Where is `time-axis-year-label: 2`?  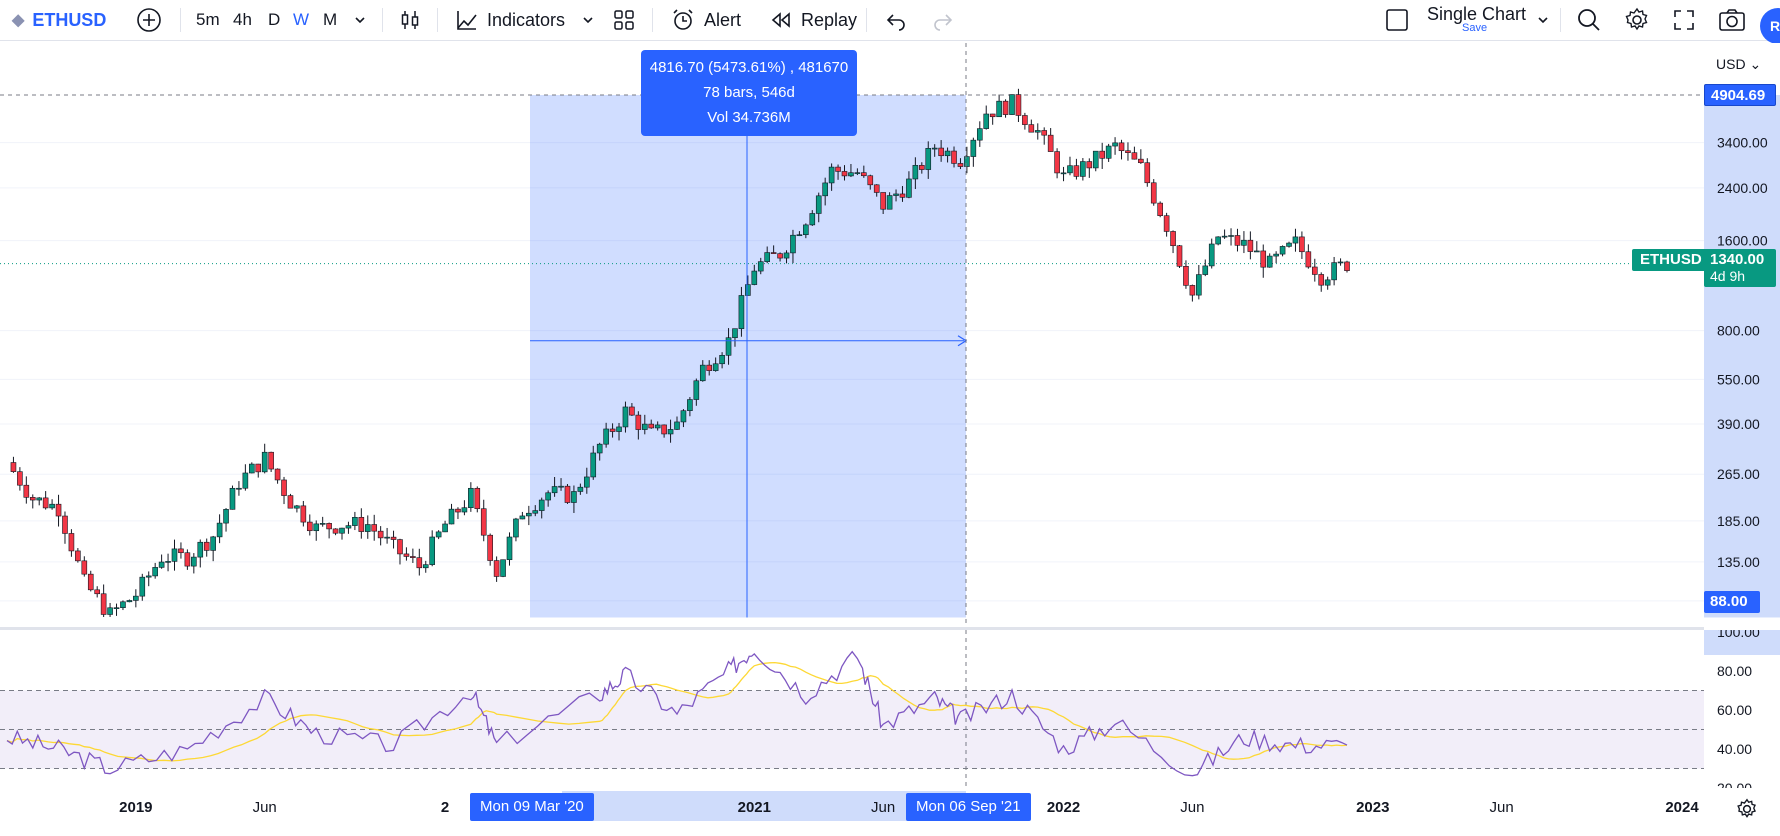
time-axis-year-label: 2 is located at coordinates (445, 807).